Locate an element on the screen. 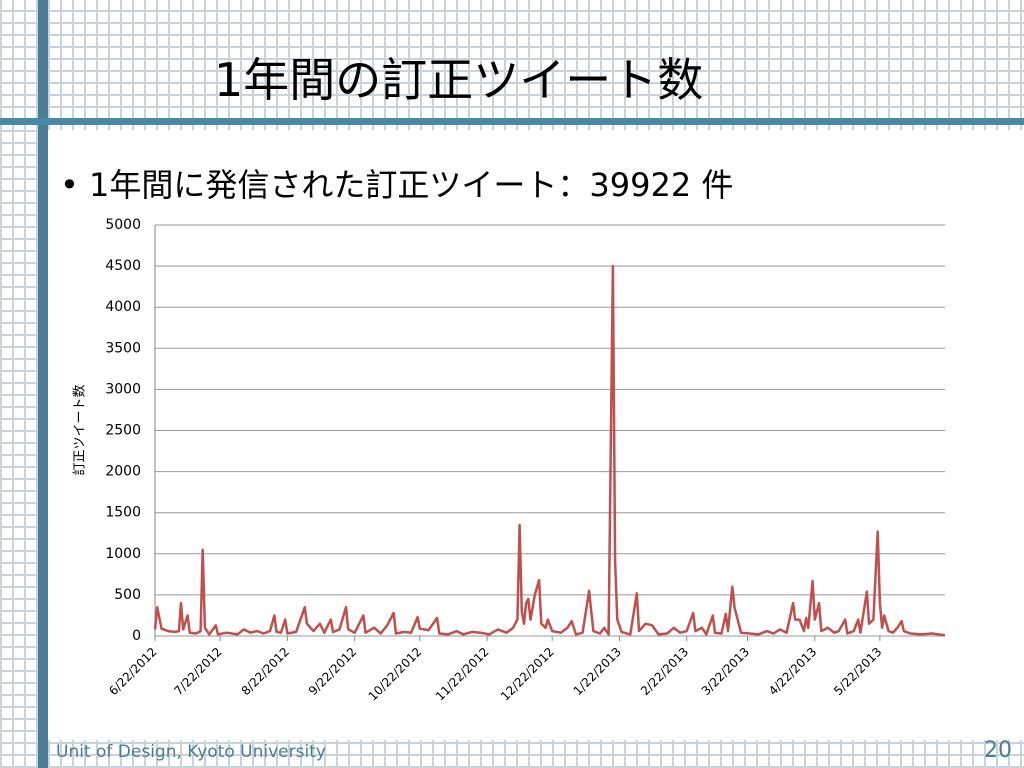  page-number: 20 is located at coordinates (998, 750).